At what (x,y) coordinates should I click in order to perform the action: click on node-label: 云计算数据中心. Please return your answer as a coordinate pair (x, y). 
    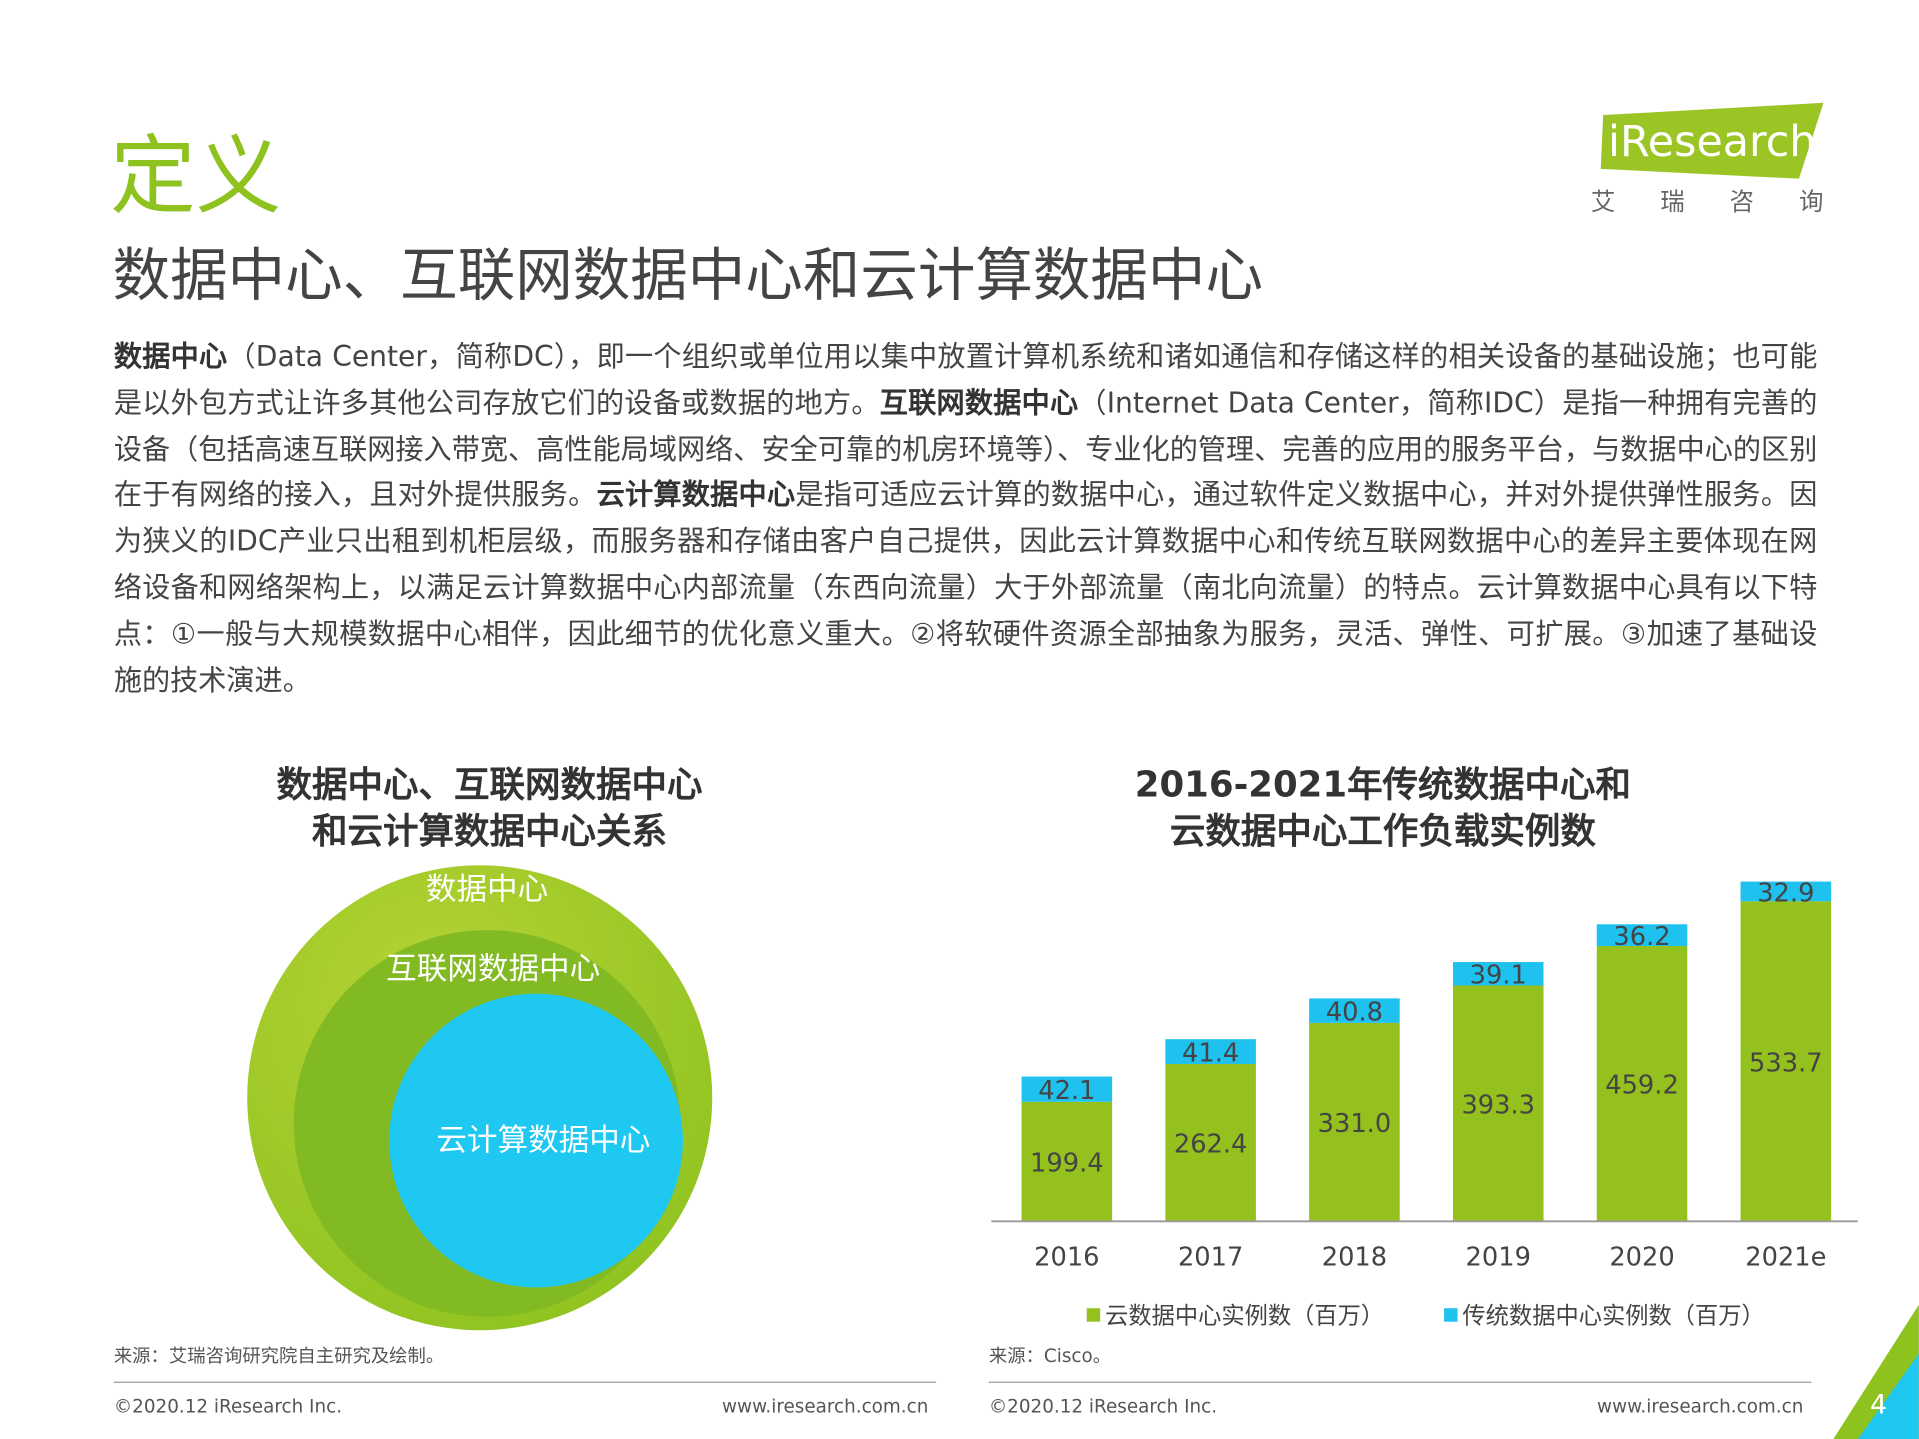
    Looking at the image, I should click on (543, 1140).